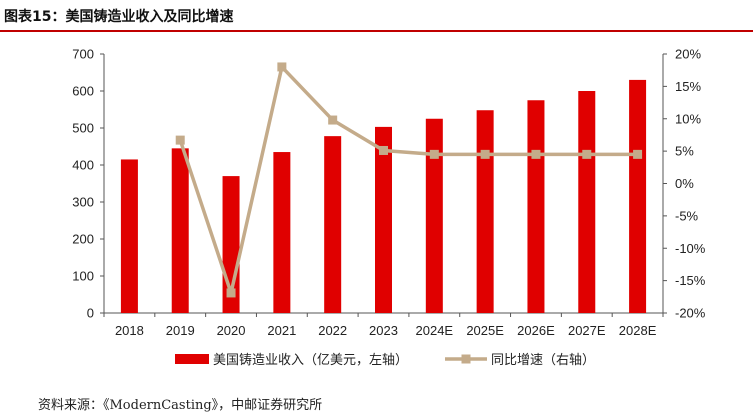 This screenshot has height=418, width=753. I want to click on title-bar: 图表15：美国铸造业收入及同比增速, so click(376, 16).